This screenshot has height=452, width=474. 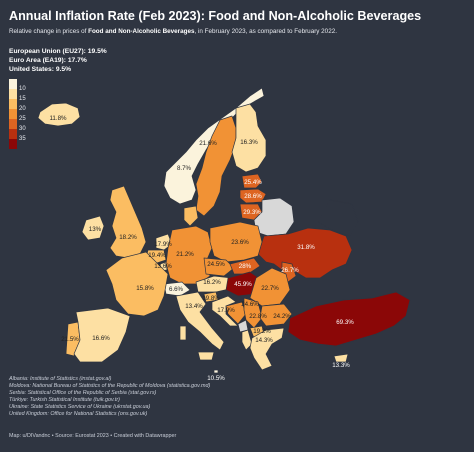 I want to click on label-serbia: 22.8%, so click(x=258, y=316).